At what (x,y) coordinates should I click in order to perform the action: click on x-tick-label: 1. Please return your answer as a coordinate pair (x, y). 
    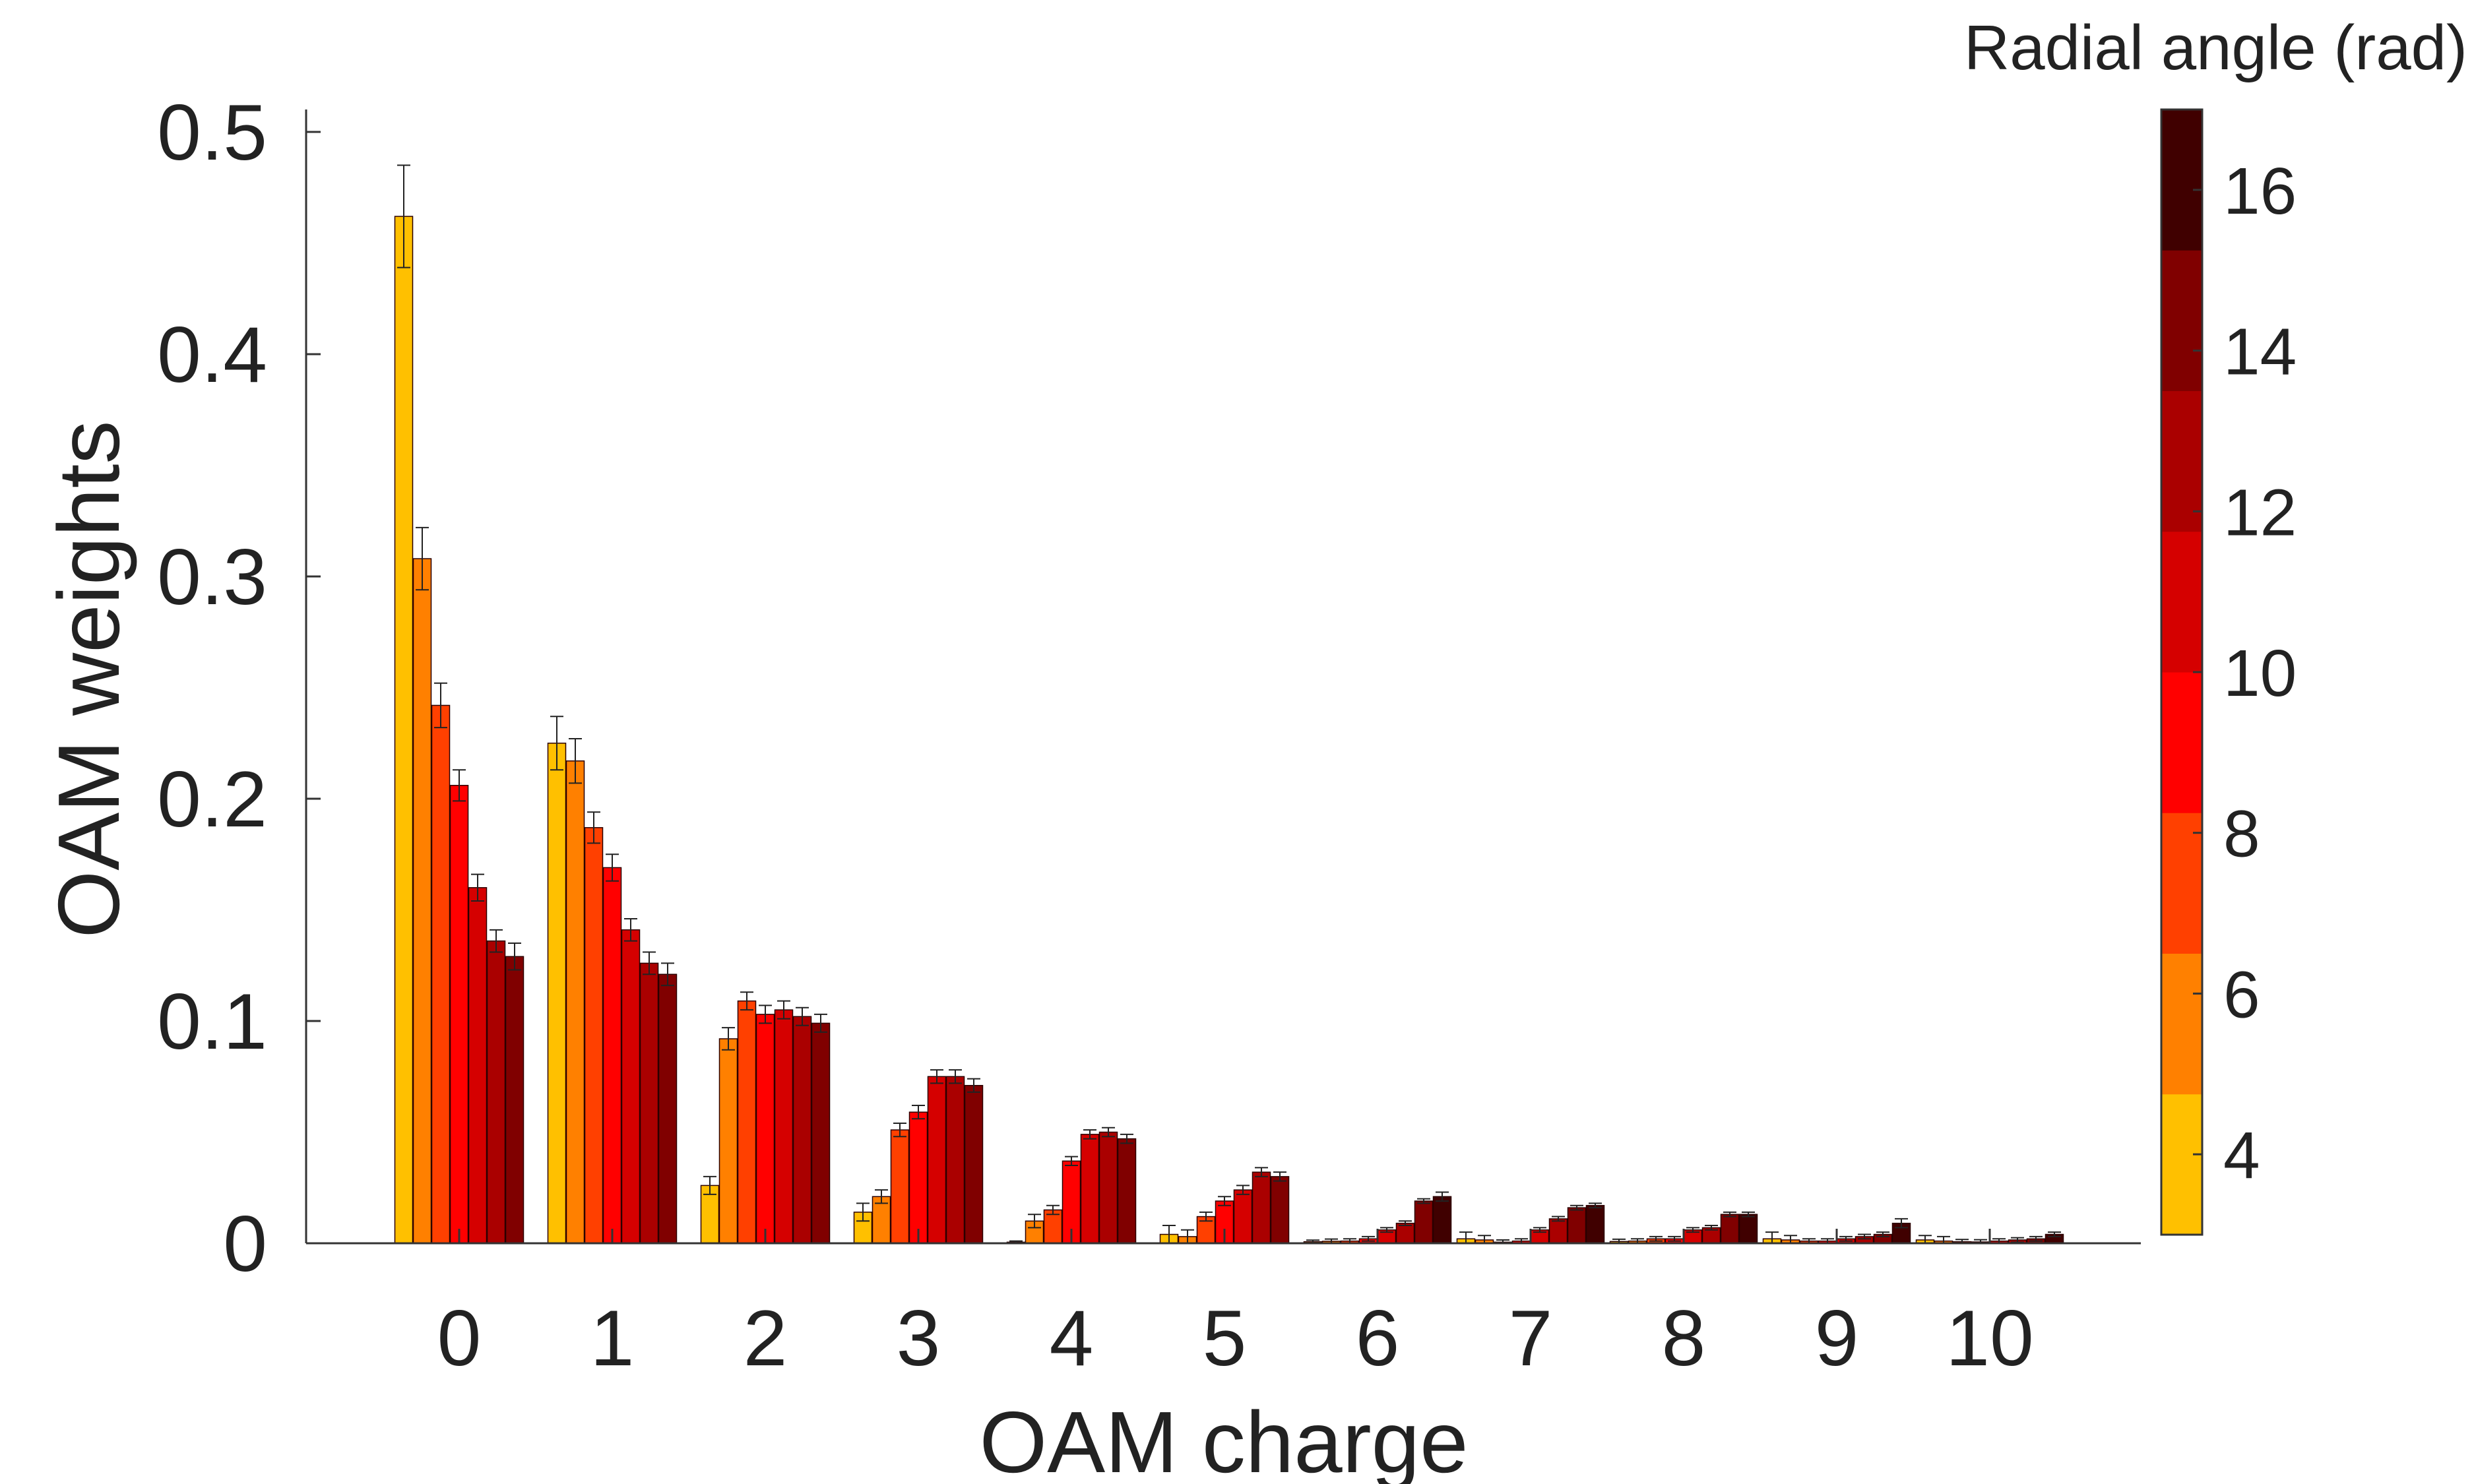
    Looking at the image, I should click on (612, 1338).